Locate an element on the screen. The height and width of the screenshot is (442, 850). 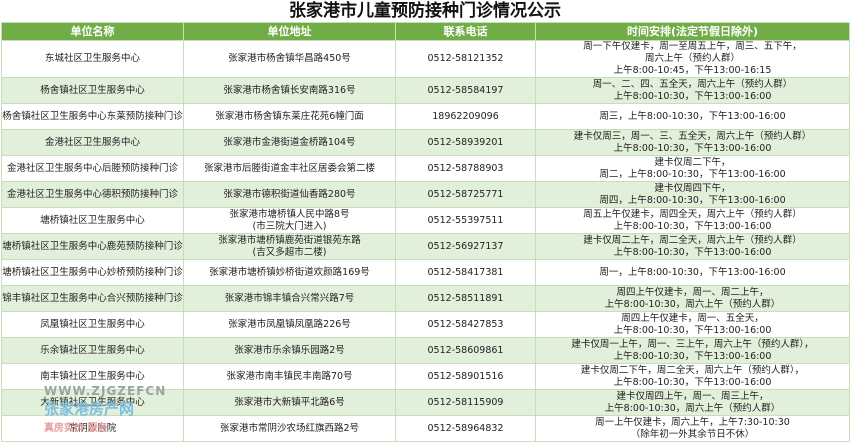
phone: 0512-58115909 is located at coordinates (465, 402).